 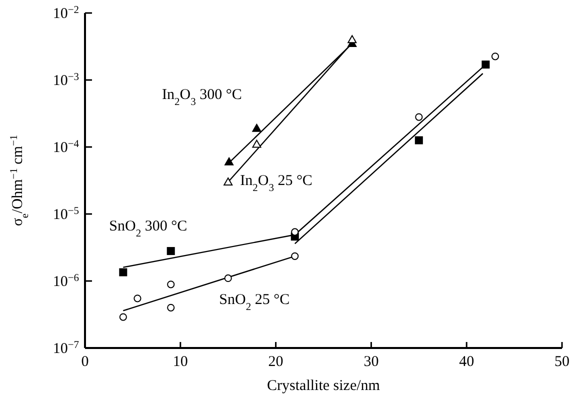 What do you see at coordinates (323, 386) in the screenshot?
I see `x-axis-title: Crystallite size/nm` at bounding box center [323, 386].